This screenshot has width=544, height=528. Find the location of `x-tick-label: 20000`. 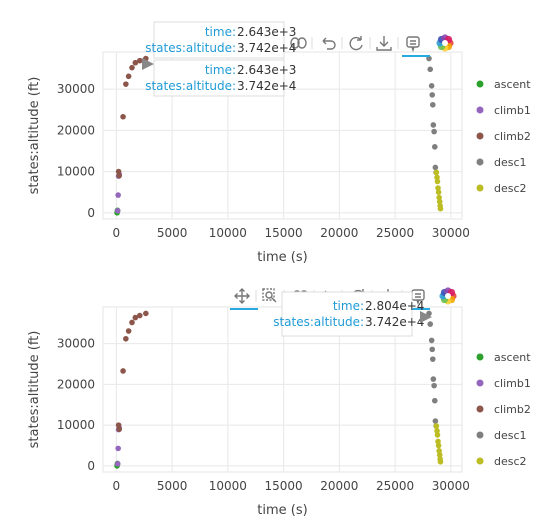

x-tick-label: 20000 is located at coordinates (339, 233).